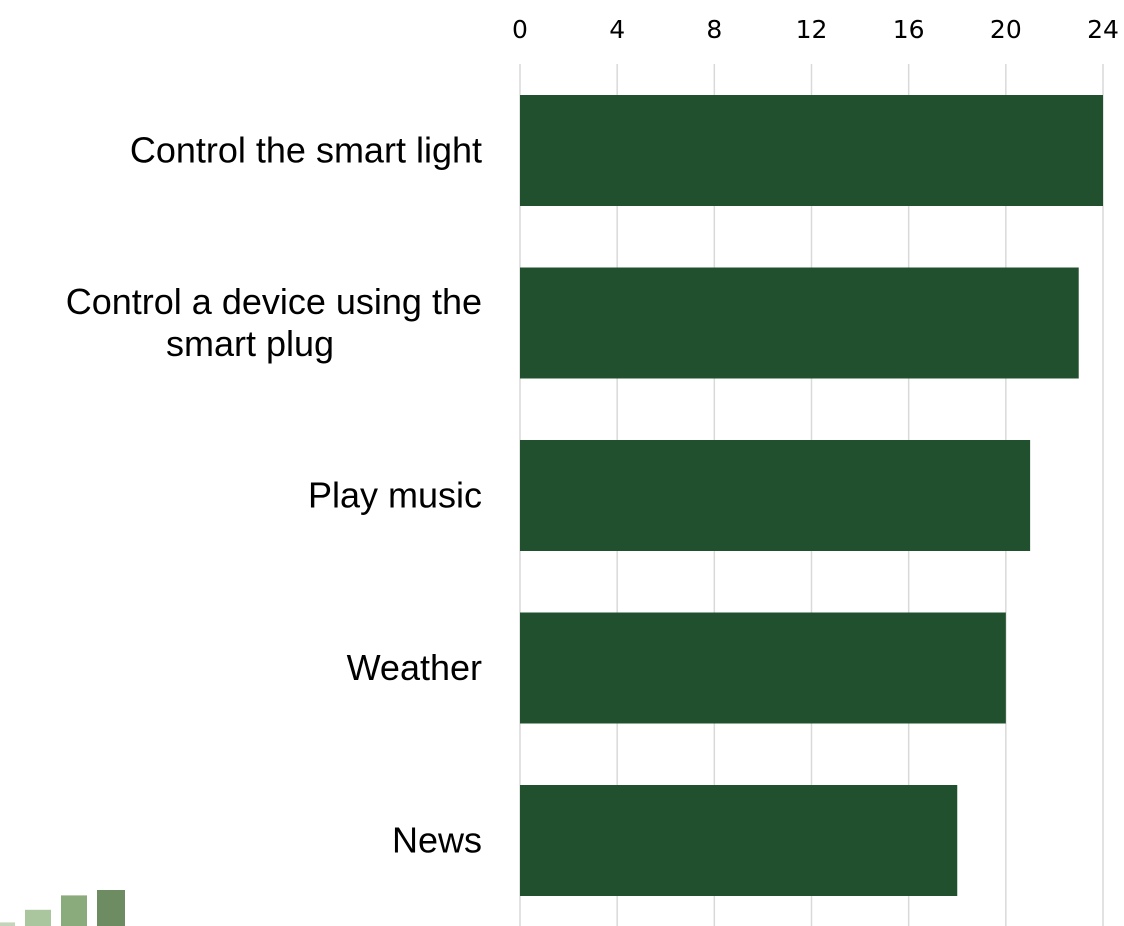 This screenshot has width=1124, height=926. What do you see at coordinates (274, 301) in the screenshot?
I see `category-label: Control a device using the` at bounding box center [274, 301].